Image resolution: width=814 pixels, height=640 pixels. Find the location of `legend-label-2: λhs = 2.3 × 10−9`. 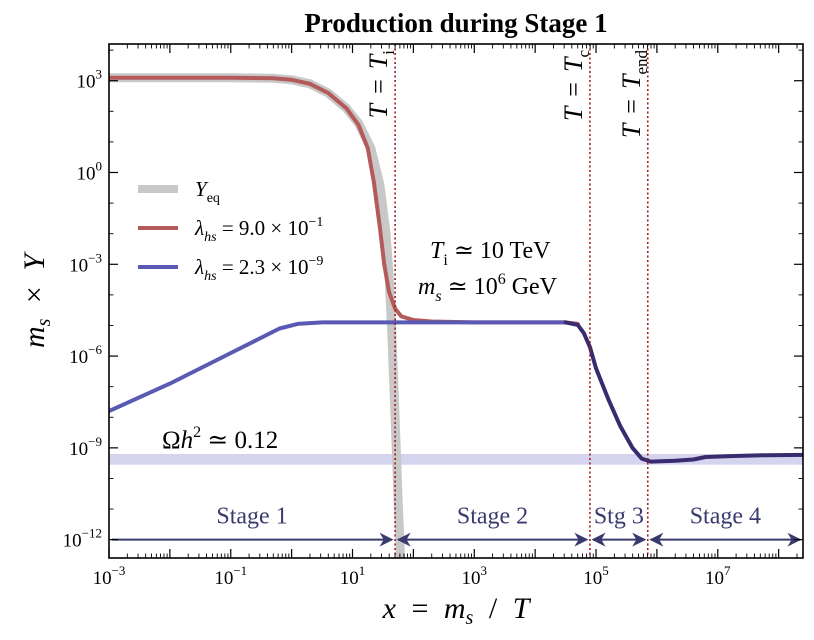

legend-label-2: λhs = 2.3 × 10−9 is located at coordinates (258, 269).